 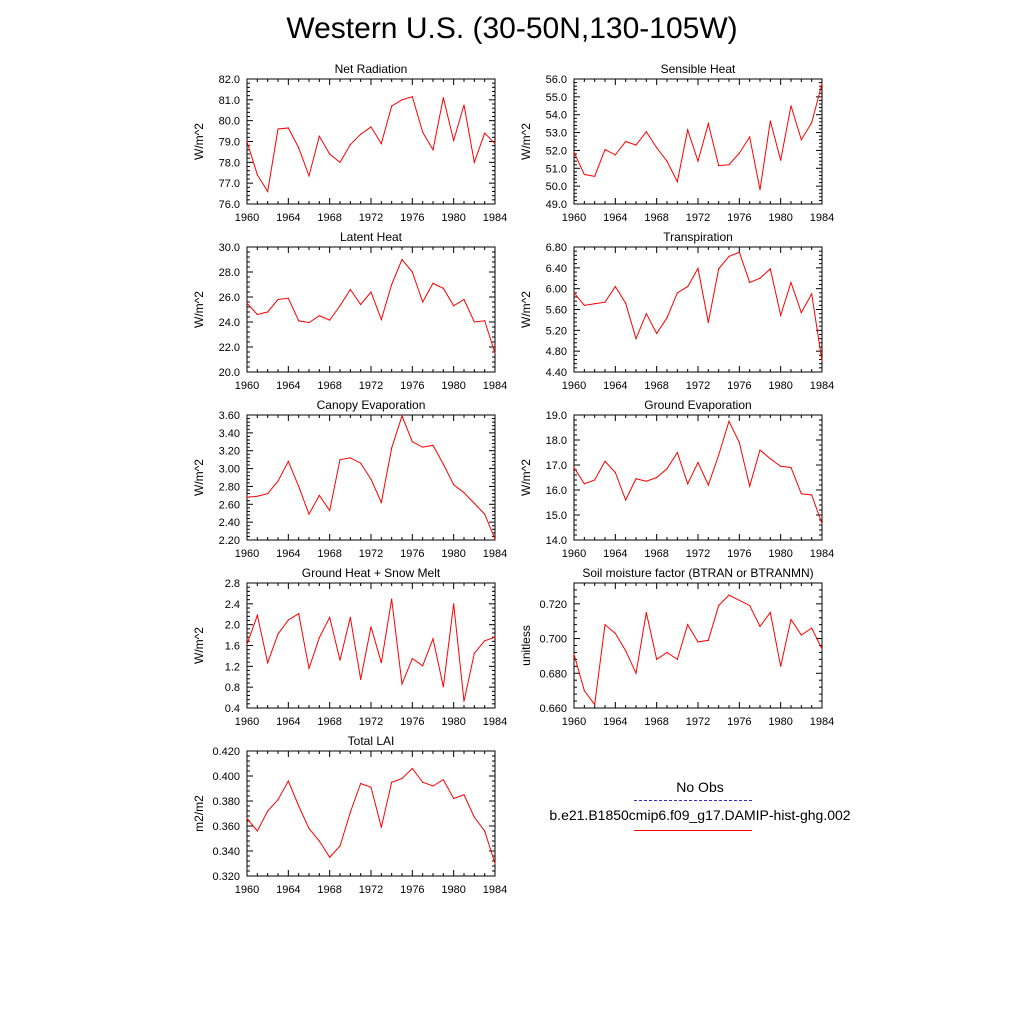 What do you see at coordinates (226, 752) in the screenshot?
I see `y-tick-label: 0.420` at bounding box center [226, 752].